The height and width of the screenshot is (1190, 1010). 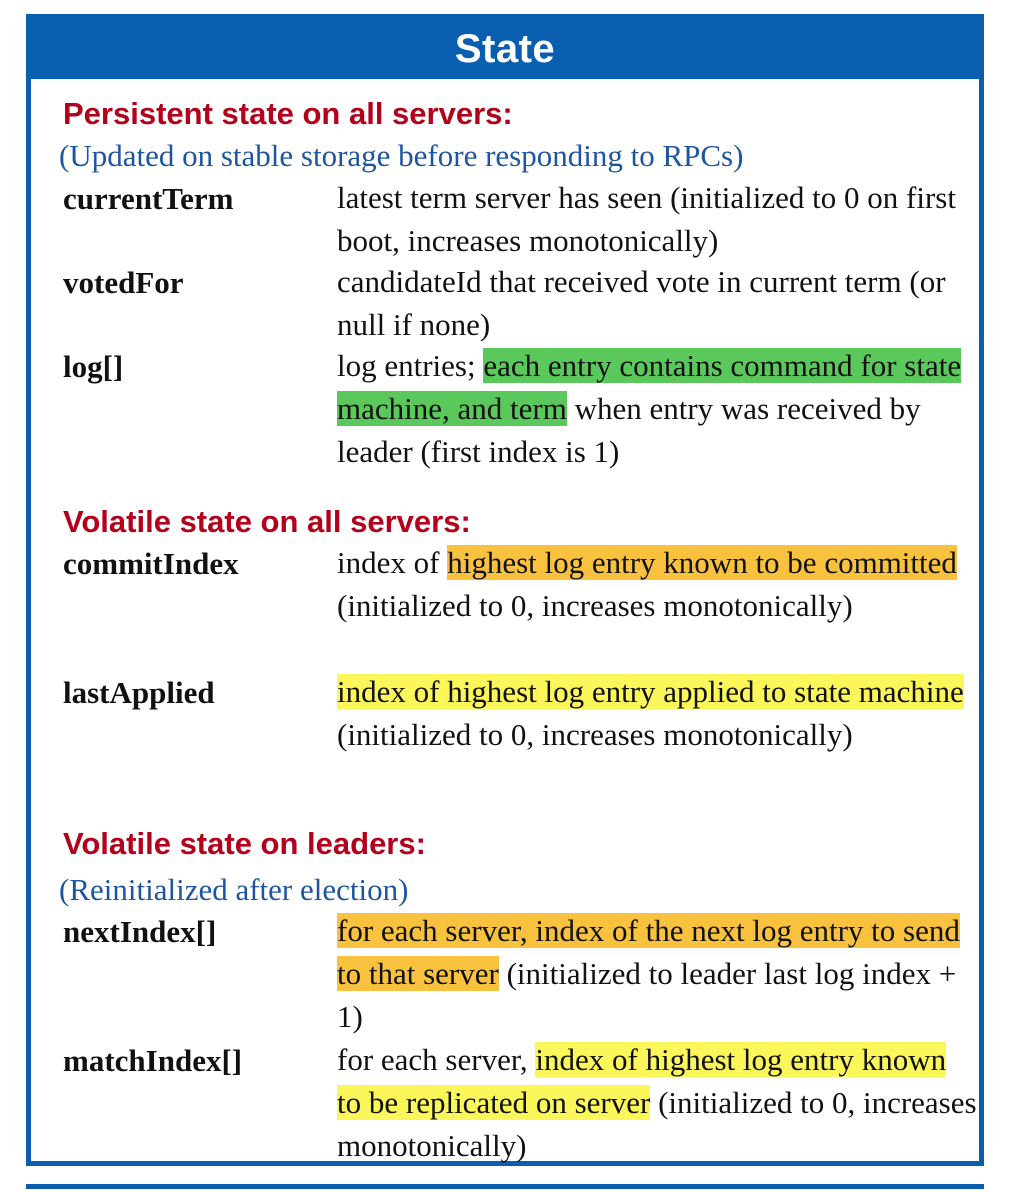 I want to click on field-name-commitIndex: commitIndex, so click(x=151, y=563).